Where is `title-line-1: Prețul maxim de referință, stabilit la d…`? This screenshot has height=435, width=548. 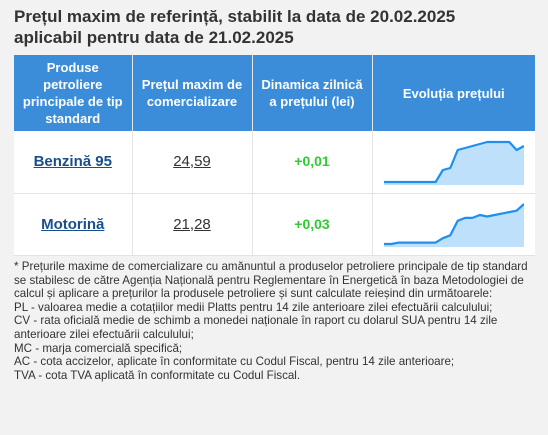 title-line-1: Prețul maxim de referință, stabilit la d… is located at coordinates (235, 16).